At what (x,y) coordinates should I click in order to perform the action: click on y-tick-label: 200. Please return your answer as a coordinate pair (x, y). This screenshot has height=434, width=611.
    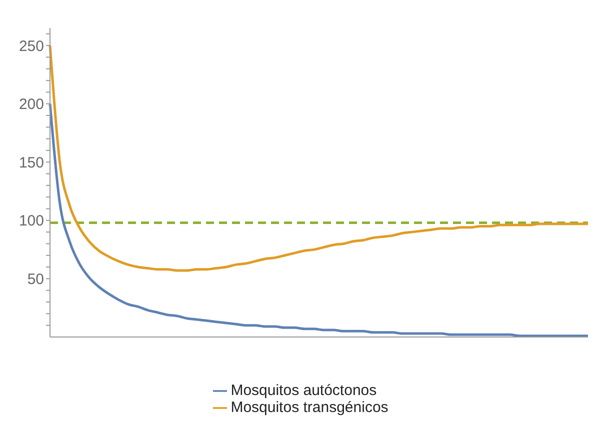
    Looking at the image, I should click on (31, 105).